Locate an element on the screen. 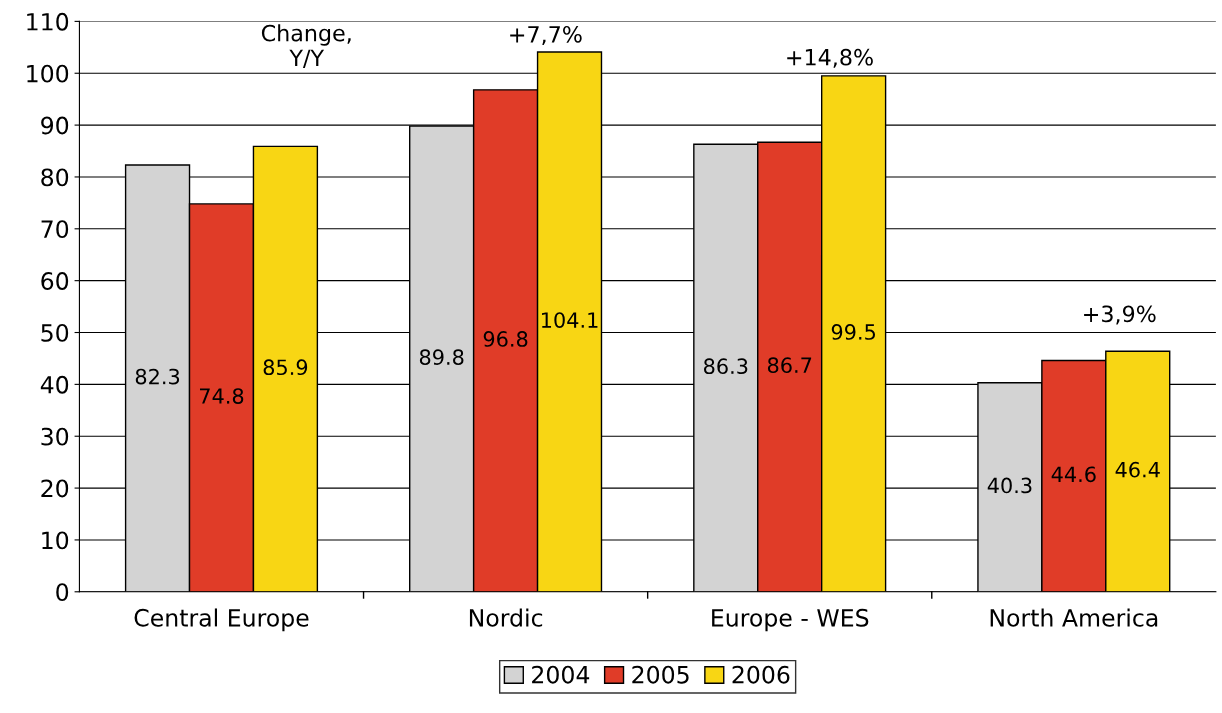 The width and height of the screenshot is (1222, 713). annotation: Change, Y/Y is located at coordinates (306, 46).